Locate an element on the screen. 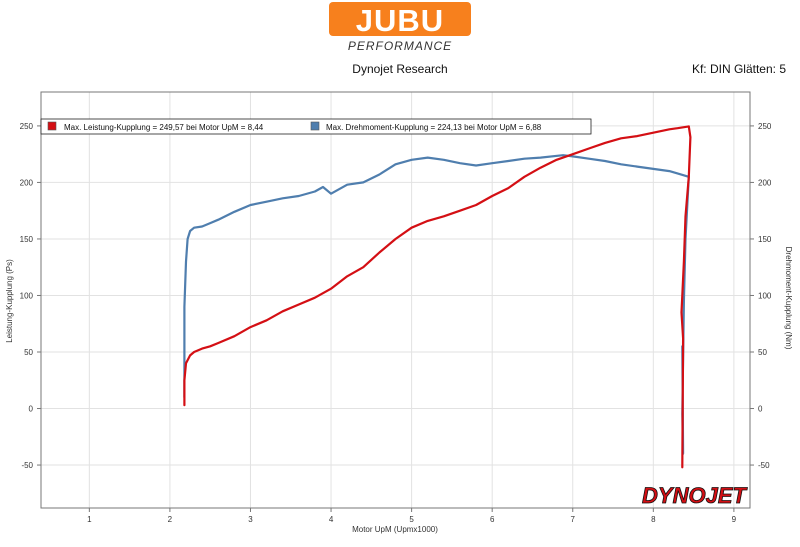 This screenshot has height=547, width=800. y-tick-label-right: 100 is located at coordinates (765, 295).